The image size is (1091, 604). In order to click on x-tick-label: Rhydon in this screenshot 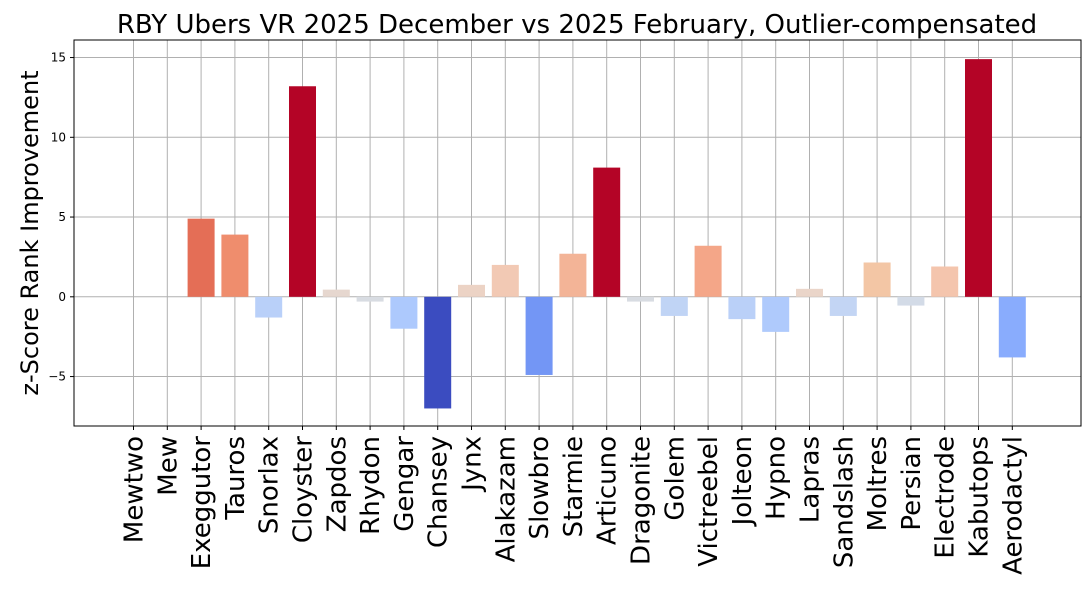, I will do `click(371, 485)`.